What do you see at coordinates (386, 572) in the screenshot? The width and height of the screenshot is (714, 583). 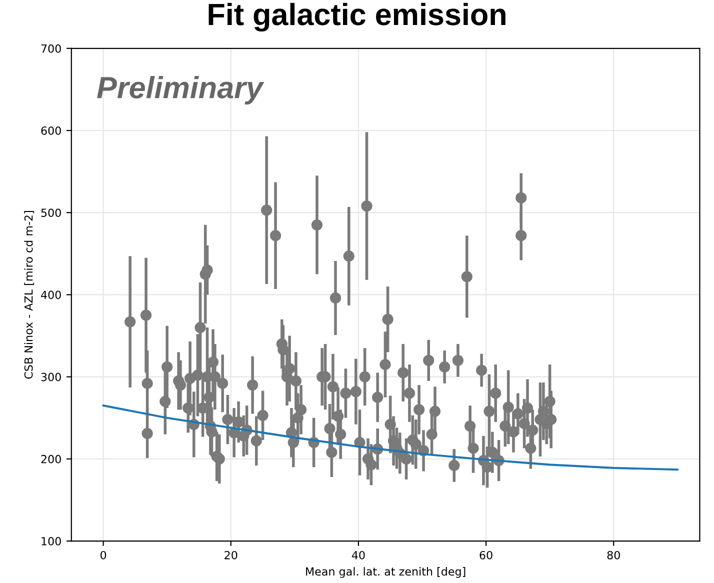 I see `x-axis-title: Mean gal. lat. at zenith [deg]` at bounding box center [386, 572].